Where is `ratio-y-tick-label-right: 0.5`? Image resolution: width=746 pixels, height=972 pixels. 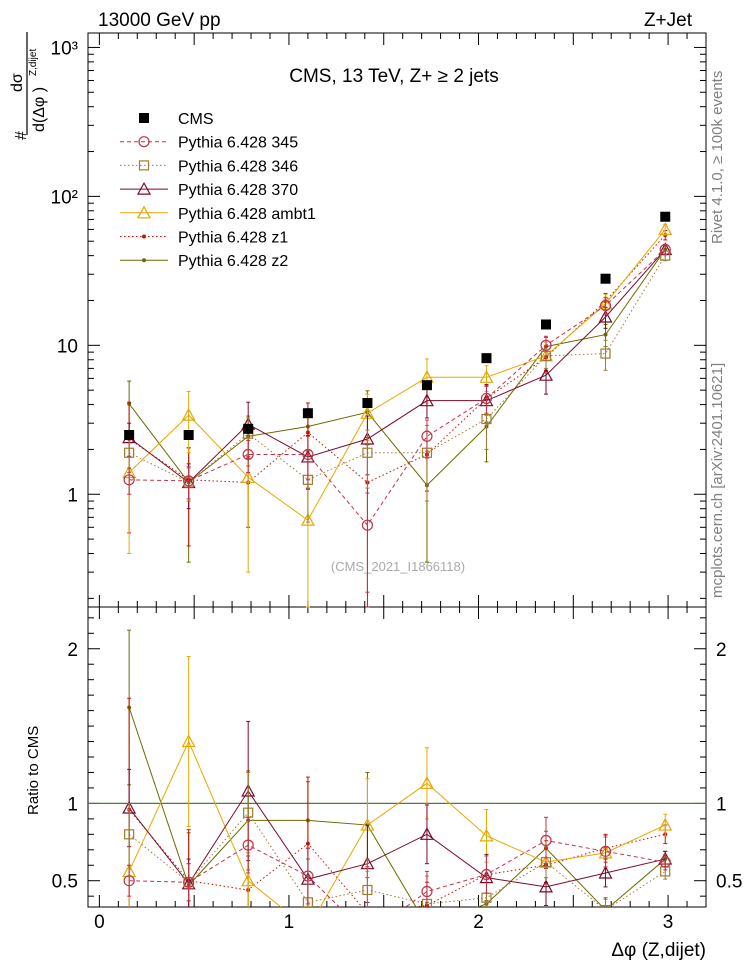
ratio-y-tick-label-right: 0.5 is located at coordinates (729, 882).